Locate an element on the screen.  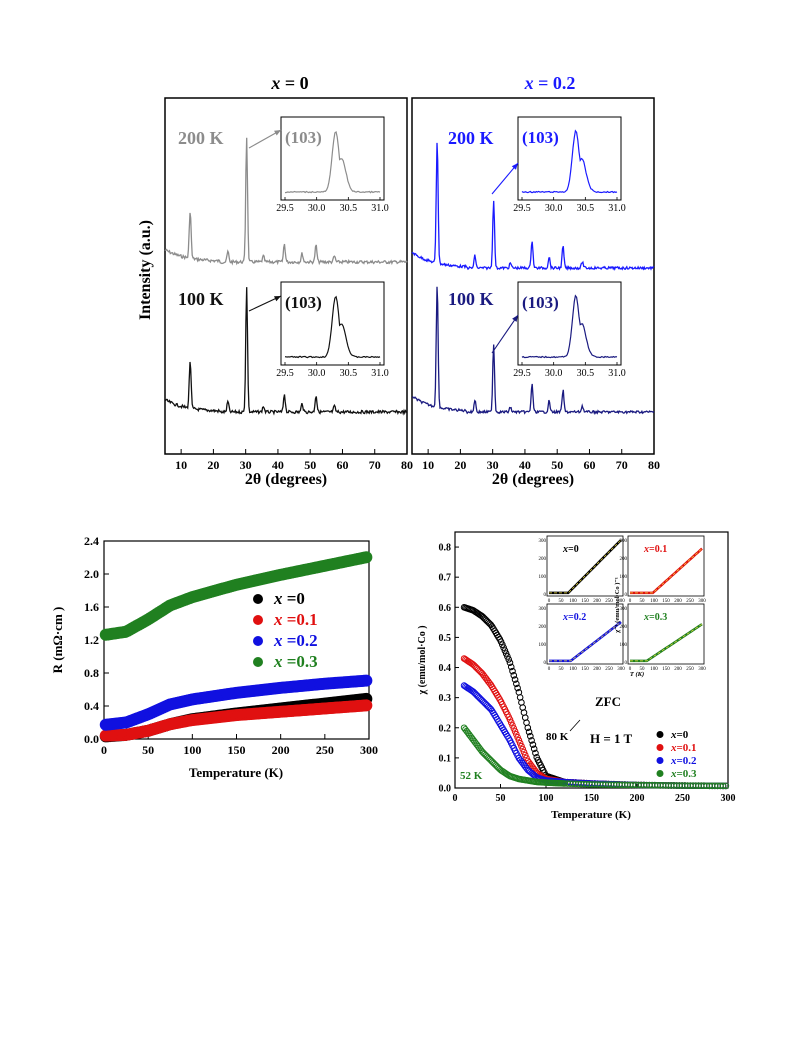
xrd-left-xlabel: 2θ (degrees) is located at coordinates (286, 479).